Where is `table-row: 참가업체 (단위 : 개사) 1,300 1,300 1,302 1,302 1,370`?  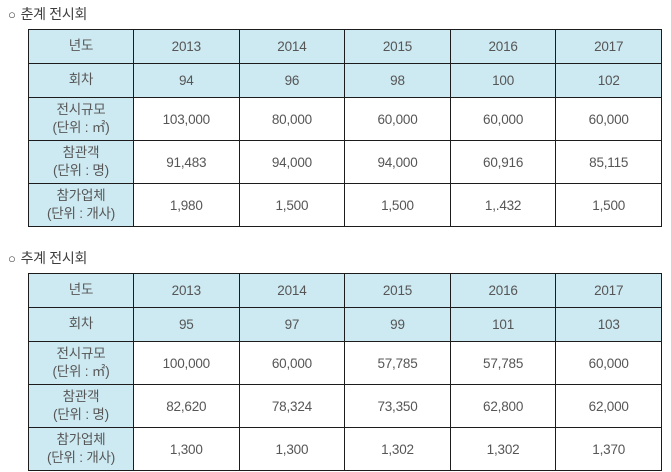
table-row: 참가업체 (단위 : 개사) 1,300 1,300 1,302 1,302 1,370 is located at coordinates (345, 449).